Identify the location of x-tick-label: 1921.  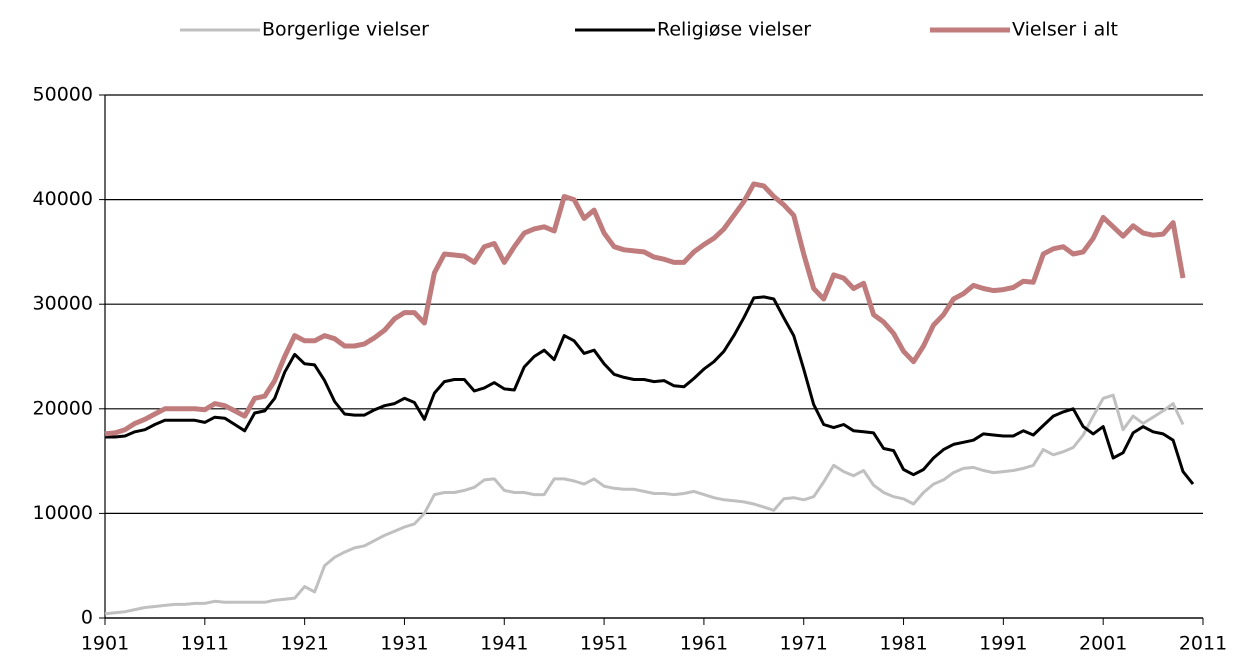
(304, 644).